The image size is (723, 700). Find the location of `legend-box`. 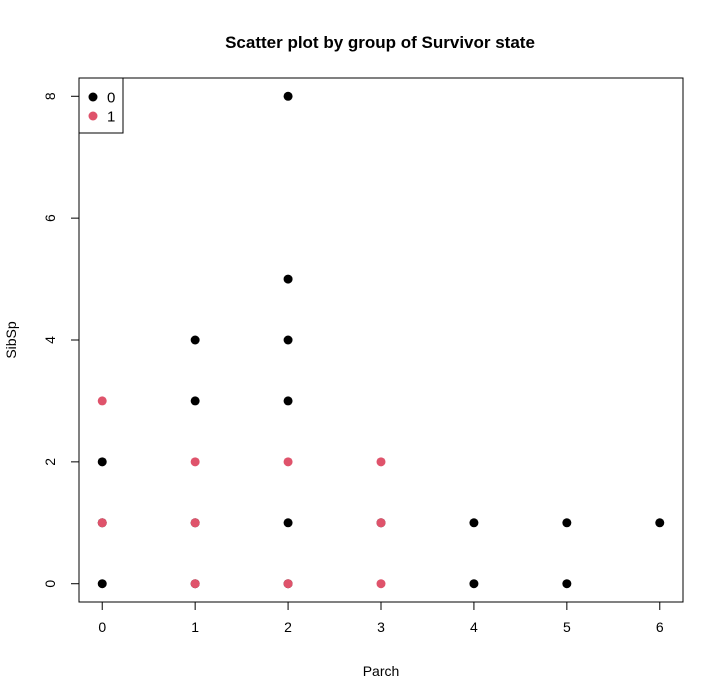

legend-box is located at coordinates (101, 105).